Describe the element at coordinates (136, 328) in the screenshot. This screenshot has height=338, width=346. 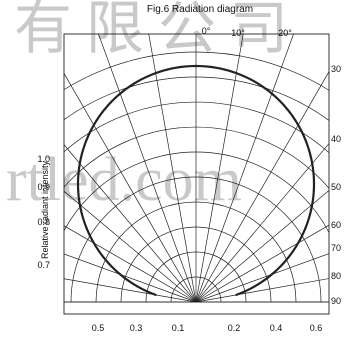
I see `bottom-tick-label-1: 0.3` at that location.